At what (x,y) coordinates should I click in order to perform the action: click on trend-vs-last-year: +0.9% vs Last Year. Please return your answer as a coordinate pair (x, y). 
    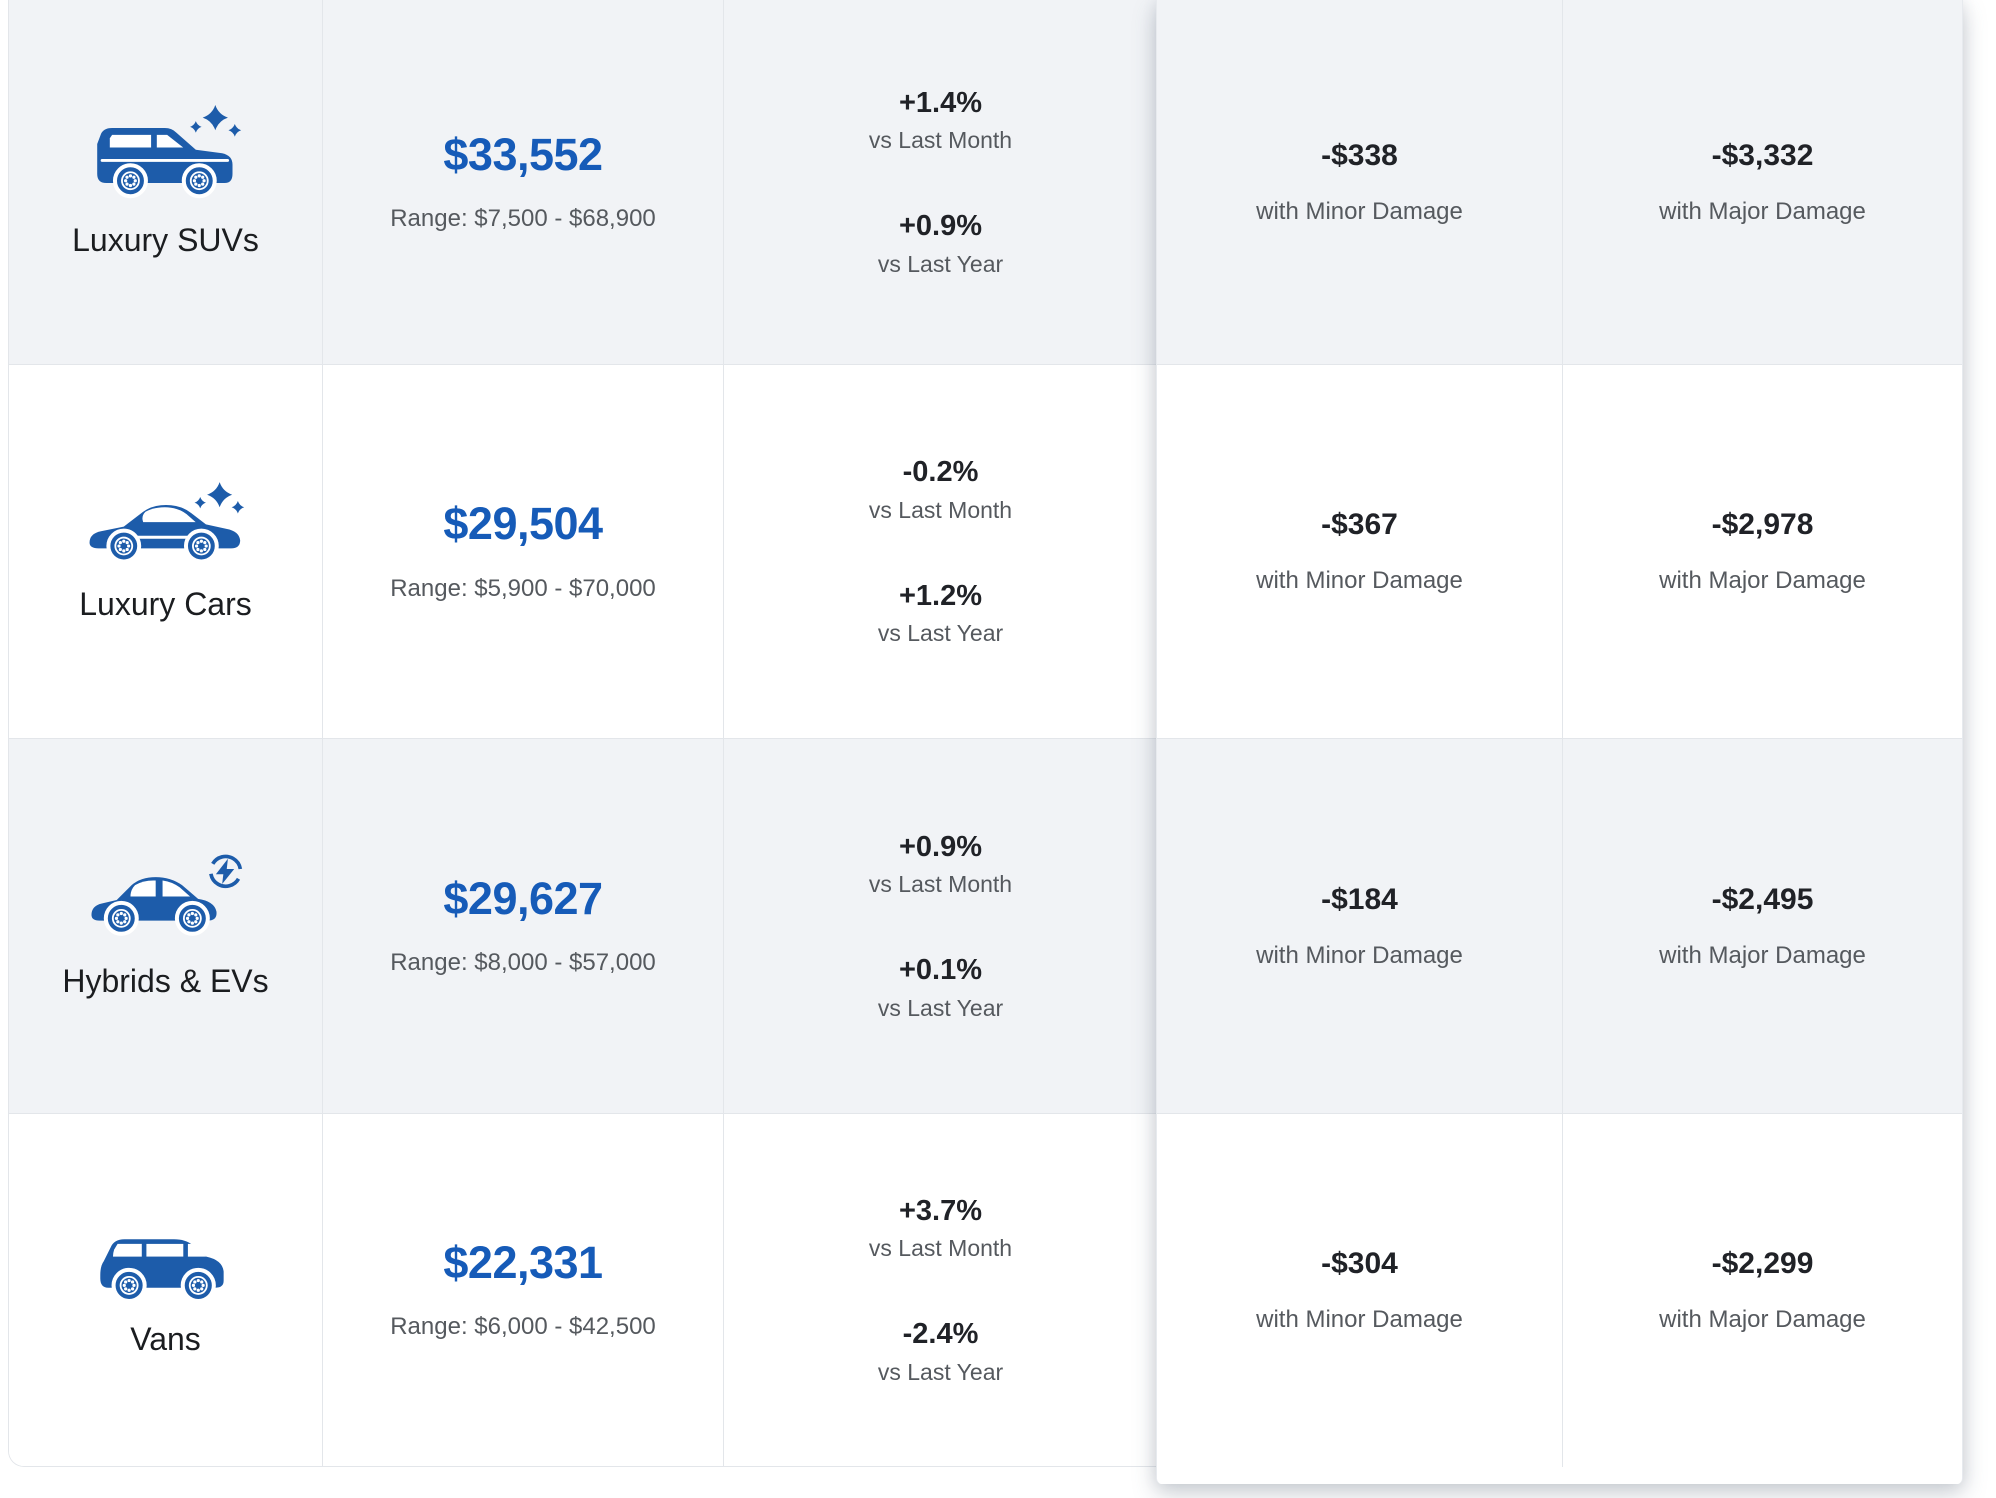
    Looking at the image, I should click on (940, 243).